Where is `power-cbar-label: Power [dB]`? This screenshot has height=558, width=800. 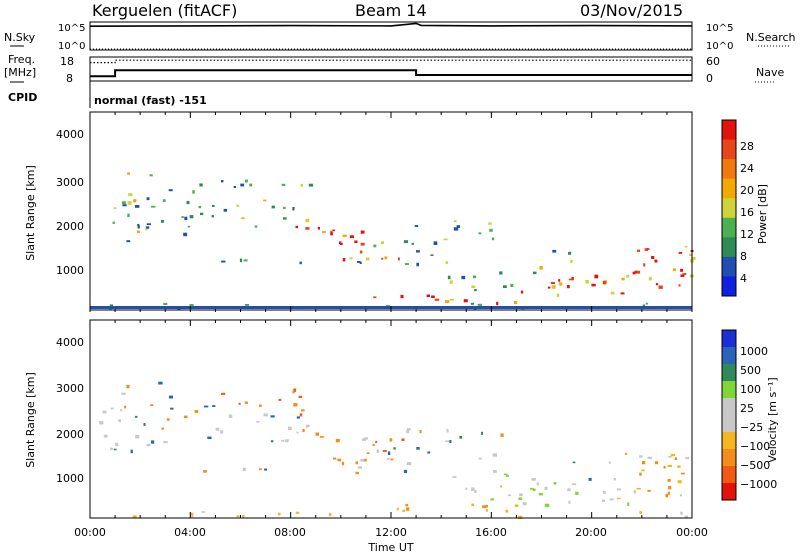
power-cbar-label: Power [dB] is located at coordinates (762, 214).